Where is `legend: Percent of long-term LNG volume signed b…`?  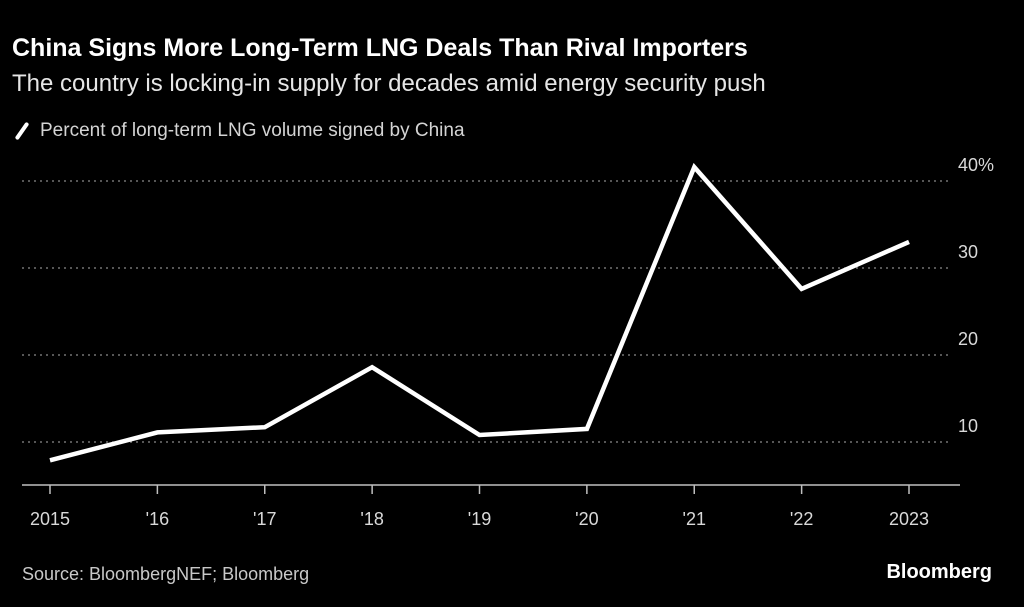
legend: Percent of long-term LNG volume signed b… is located at coordinates (238, 131).